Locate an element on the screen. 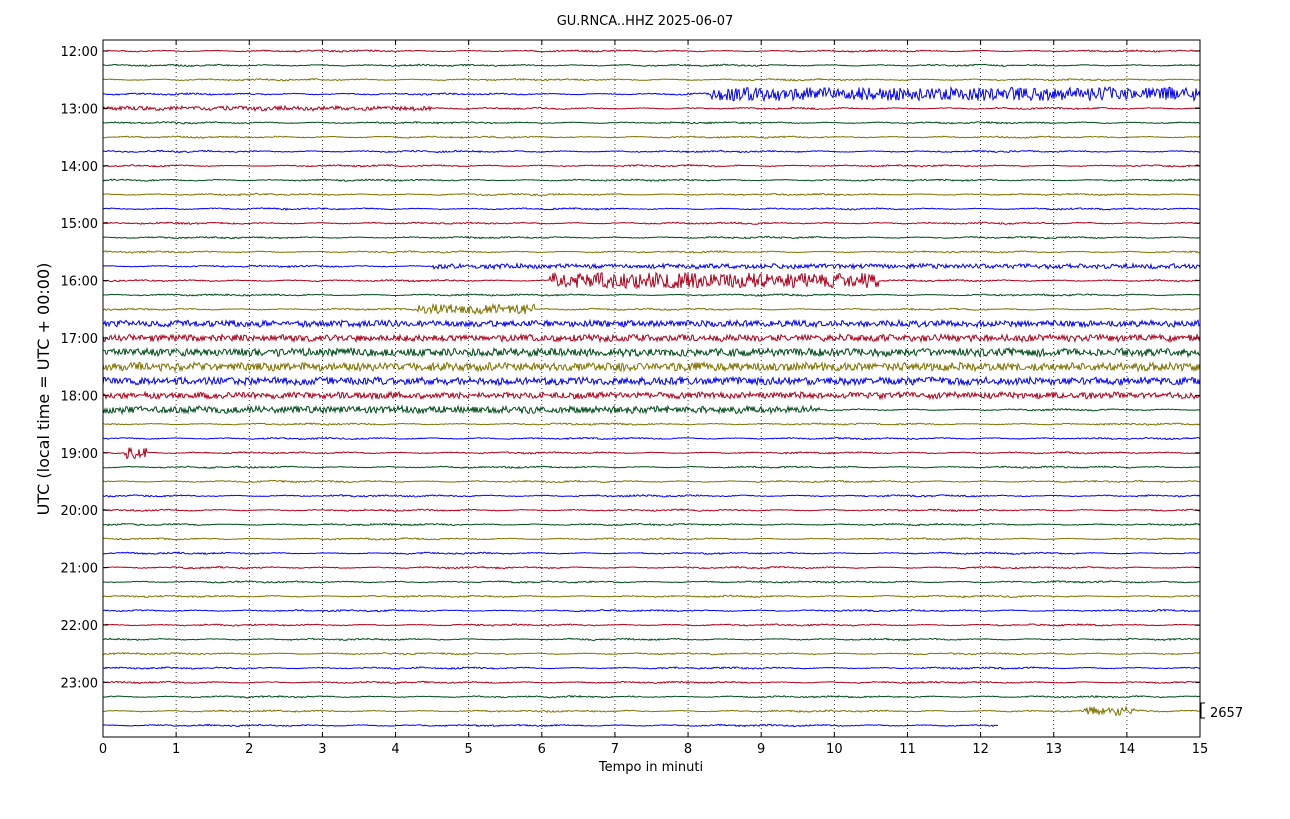 The width and height of the screenshot is (1290, 819). amplitude-scale: 2657 is located at coordinates (1221, 711).